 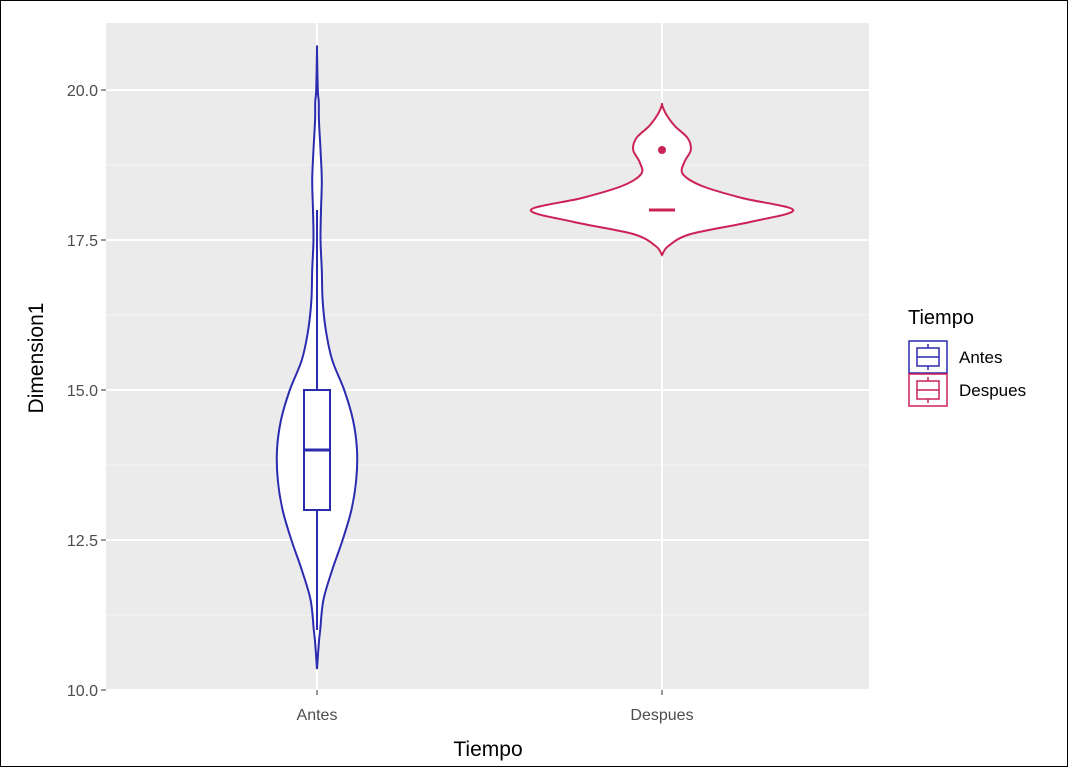 What do you see at coordinates (82, 241) in the screenshot?
I see `y-tick-label: 17.5` at bounding box center [82, 241].